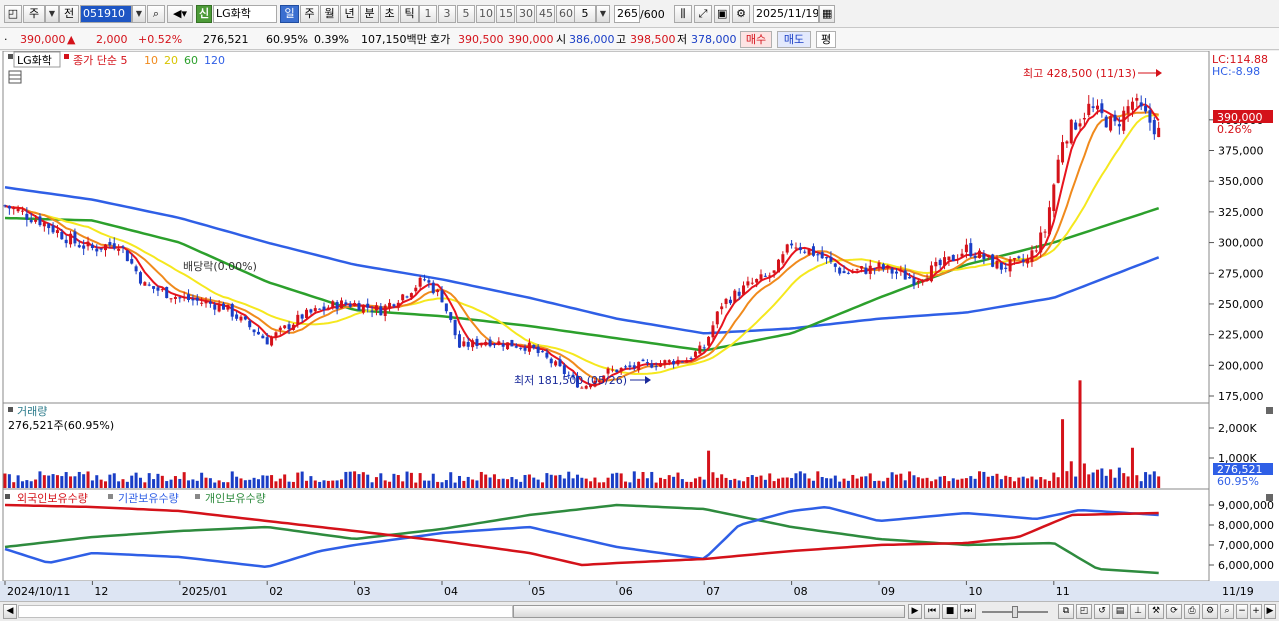 The width and height of the screenshot is (1279, 621). Describe the element at coordinates (786, 14) in the screenshot. I see `date-input: 2025/11/19` at that location.